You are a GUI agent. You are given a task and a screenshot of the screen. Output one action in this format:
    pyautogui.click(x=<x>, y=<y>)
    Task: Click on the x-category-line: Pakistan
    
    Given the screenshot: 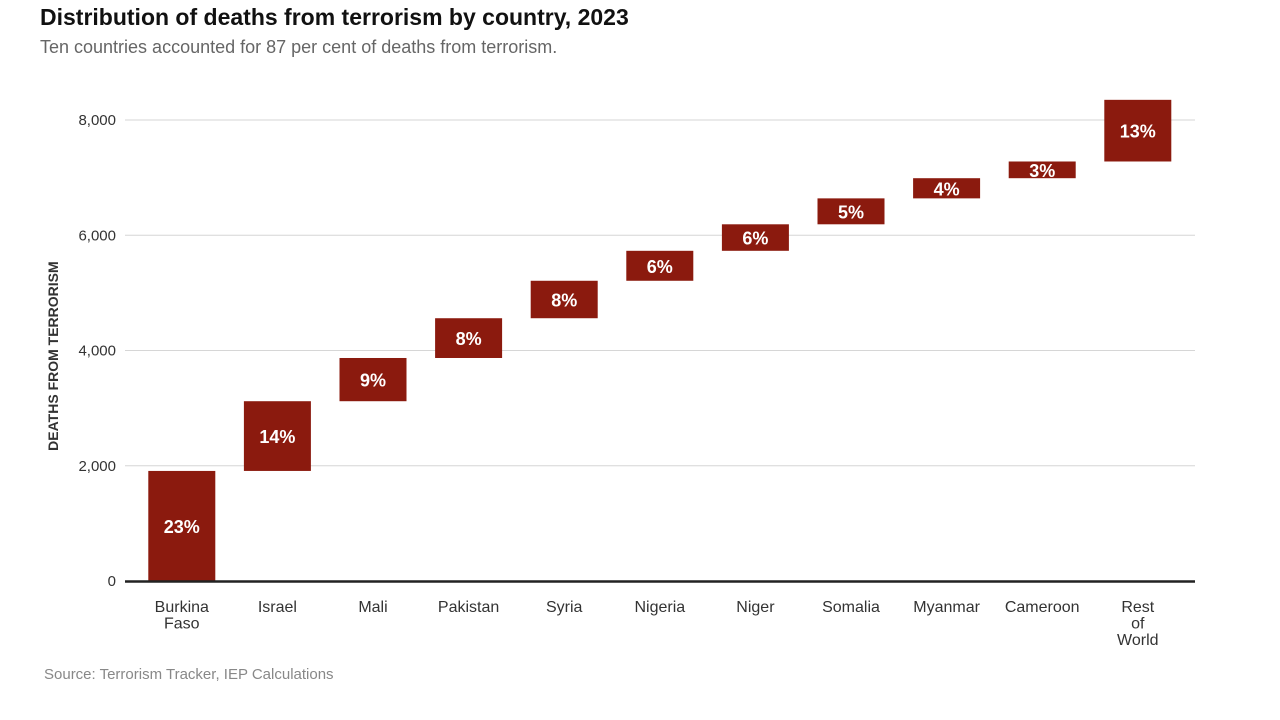 What is the action you would take?
    pyautogui.click(x=468, y=607)
    